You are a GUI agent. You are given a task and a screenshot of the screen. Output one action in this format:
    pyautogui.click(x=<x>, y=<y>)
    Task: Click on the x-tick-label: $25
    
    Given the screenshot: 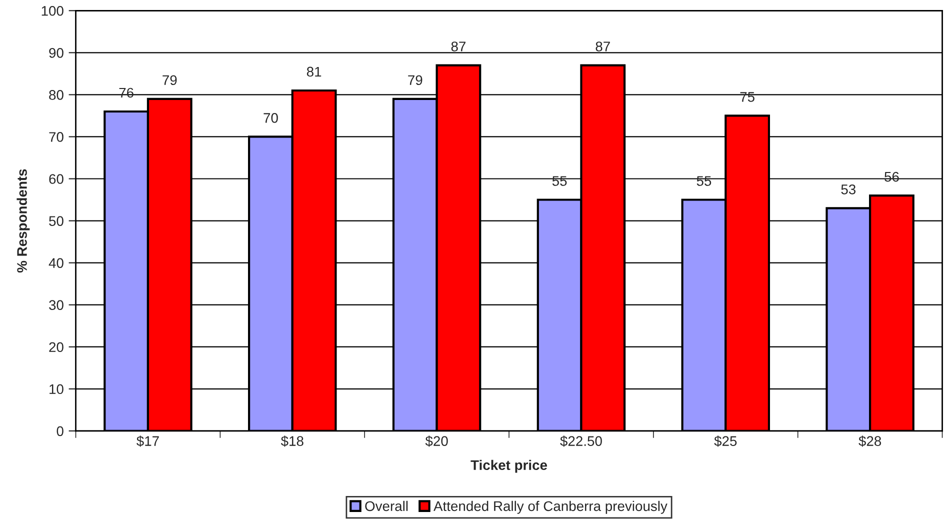 What is the action you would take?
    pyautogui.click(x=725, y=441)
    